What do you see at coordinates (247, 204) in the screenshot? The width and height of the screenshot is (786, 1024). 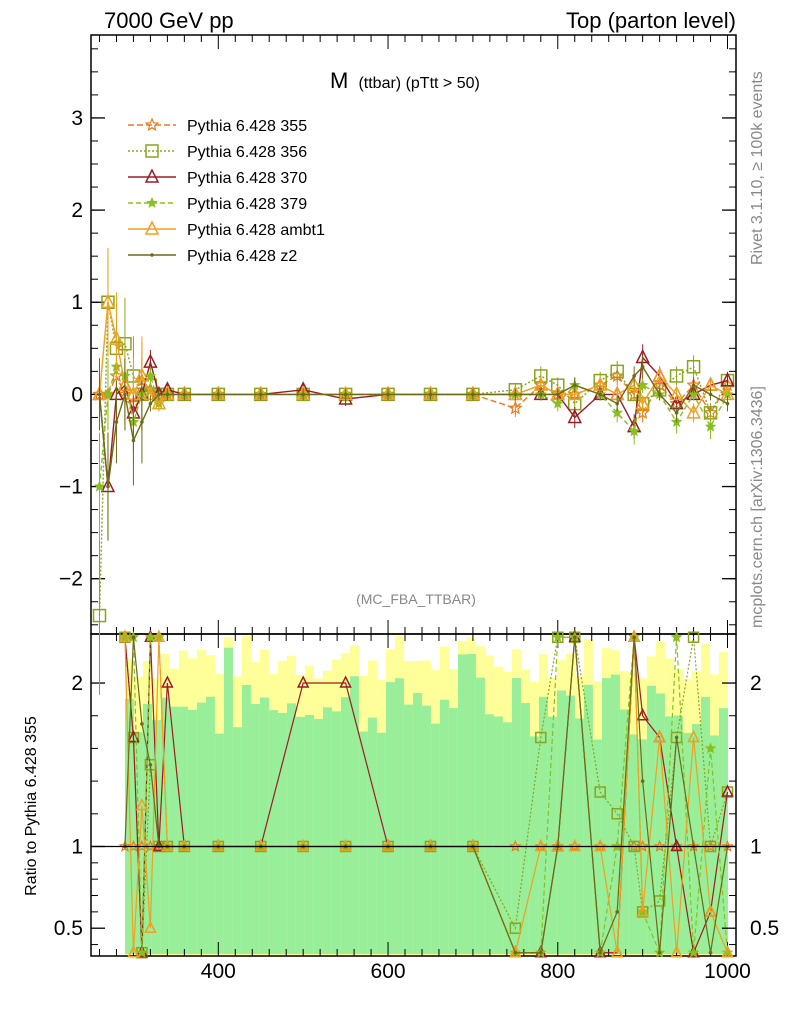 I see `legend-label: Pythia 6.428 379` at bounding box center [247, 204].